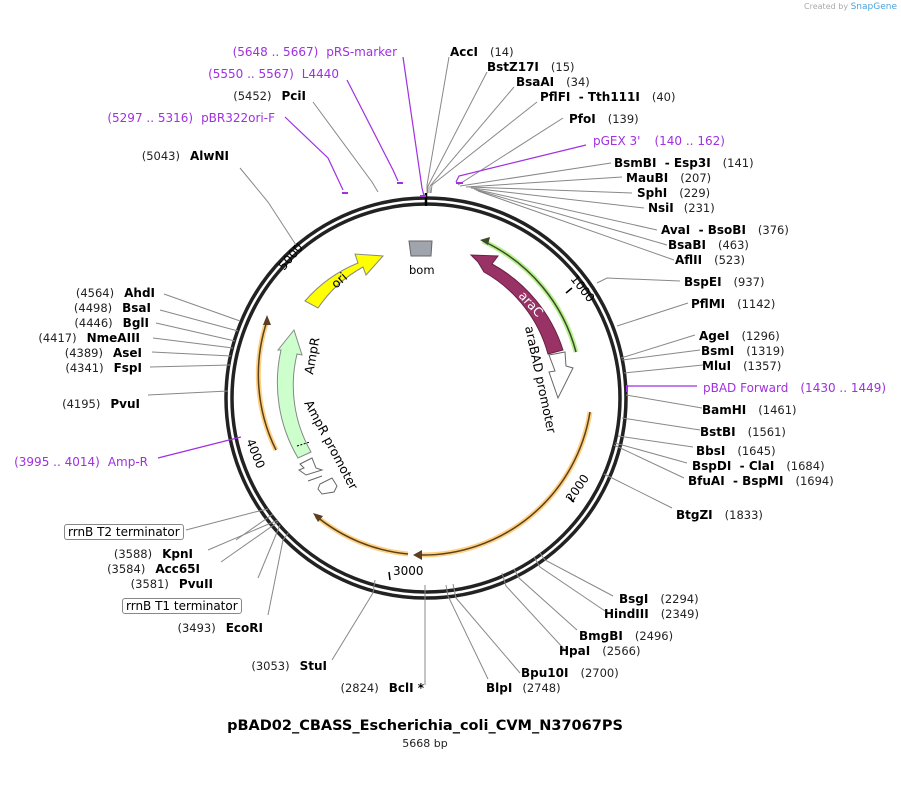  I want to click on primer-prs-marker: (5648 .. 5667) pRS-marker, so click(315, 52).